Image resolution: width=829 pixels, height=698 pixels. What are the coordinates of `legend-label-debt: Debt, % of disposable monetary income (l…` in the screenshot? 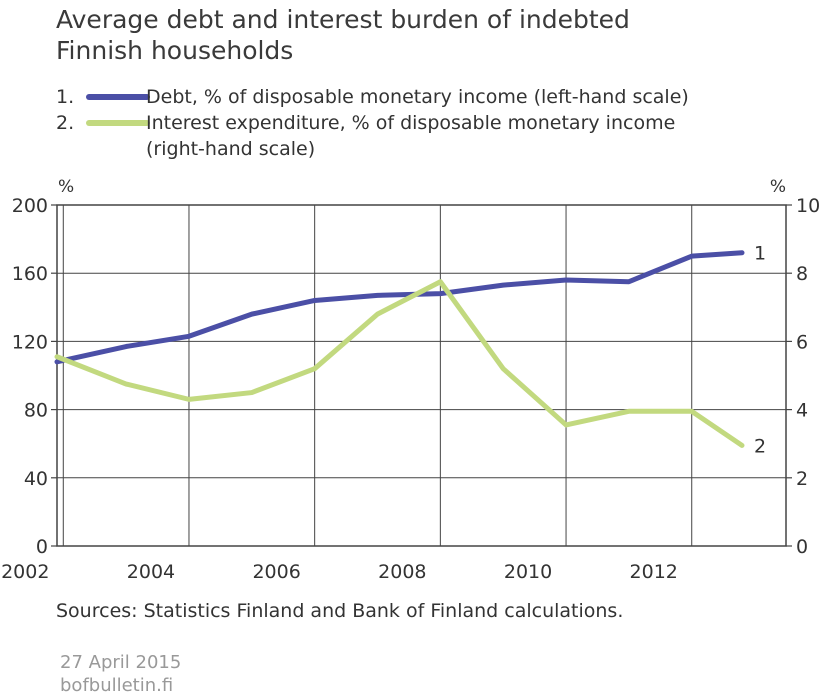 It's located at (417, 97).